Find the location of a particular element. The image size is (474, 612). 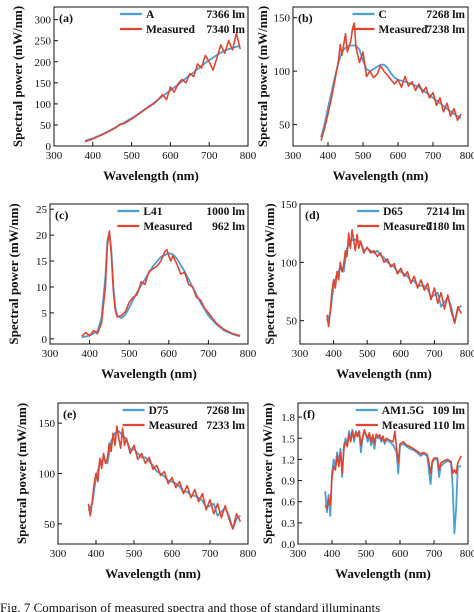

y-tick-label: 0.0 is located at coordinates (288, 545).